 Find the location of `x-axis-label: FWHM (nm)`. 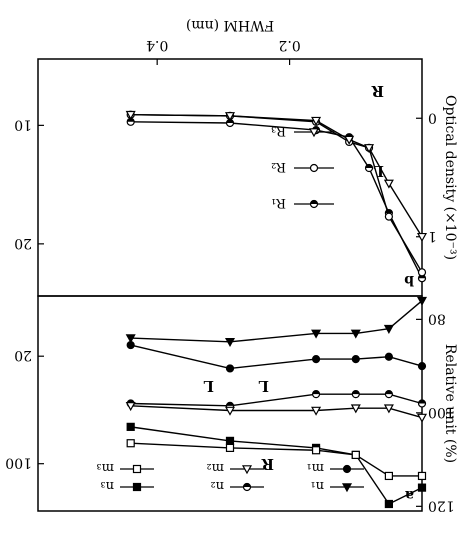

x-axis-label: FWHM (nm) is located at coordinates (230, 25).